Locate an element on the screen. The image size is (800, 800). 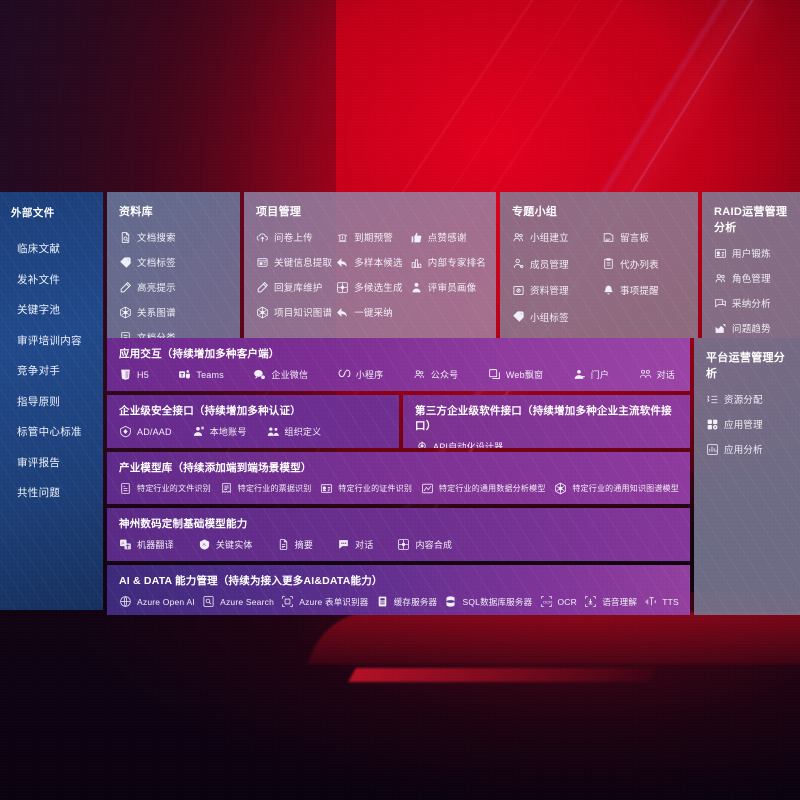
industry-item-data-analysis-model: 特定行业的通用数据分析模型 is located at coordinates (483, 488).